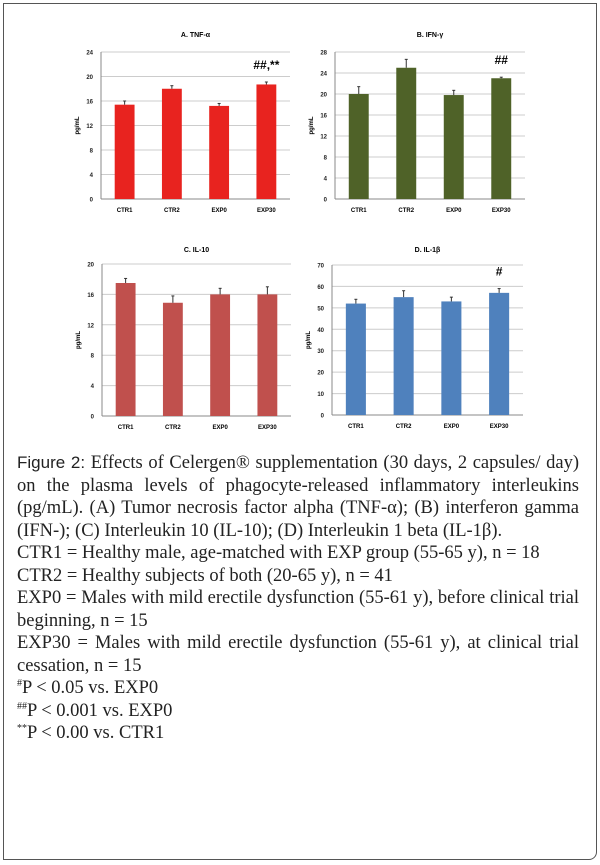  What do you see at coordinates (298, 688) in the screenshot?
I see `caption-note-1: #P < 0.05 vs. EXP0` at bounding box center [298, 688].